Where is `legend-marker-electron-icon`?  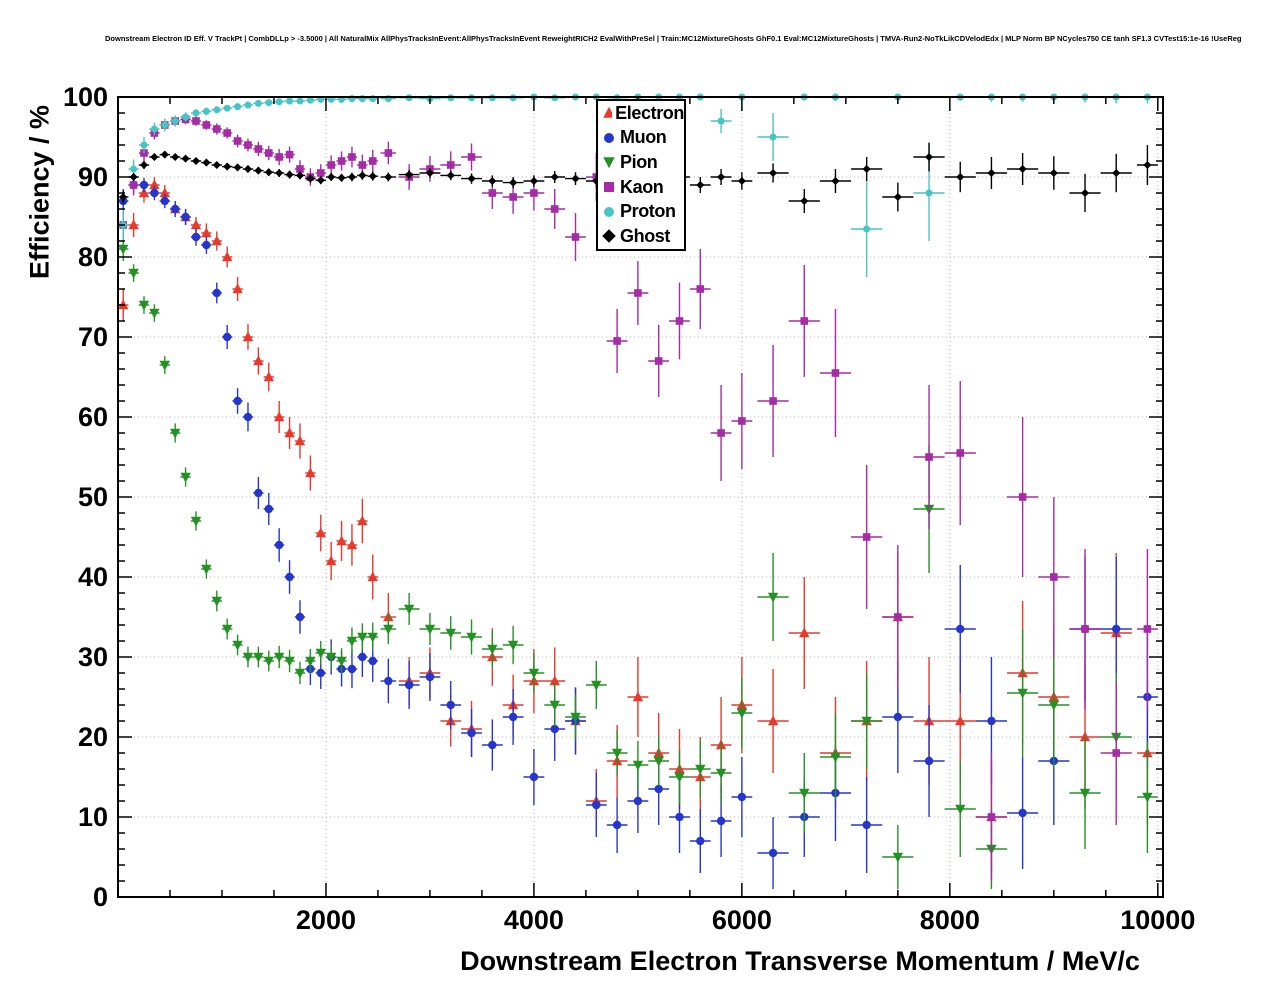
legend-marker-electron-icon is located at coordinates (608, 113).